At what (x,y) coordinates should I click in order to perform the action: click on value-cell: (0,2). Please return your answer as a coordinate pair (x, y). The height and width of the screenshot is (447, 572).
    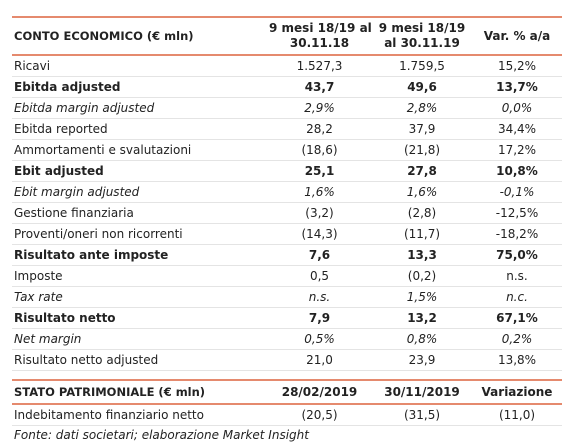
    Looking at the image, I should click on (422, 276).